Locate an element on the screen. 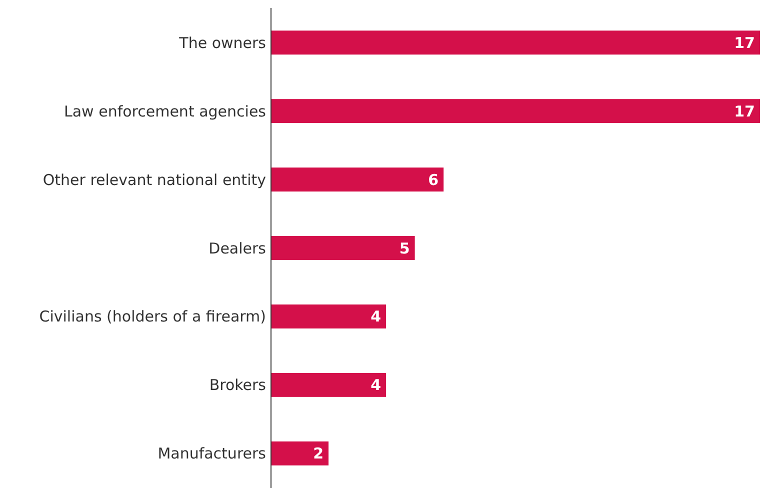 The width and height of the screenshot is (763, 488). y-tick-label: Other relevant national entity is located at coordinates (154, 179).